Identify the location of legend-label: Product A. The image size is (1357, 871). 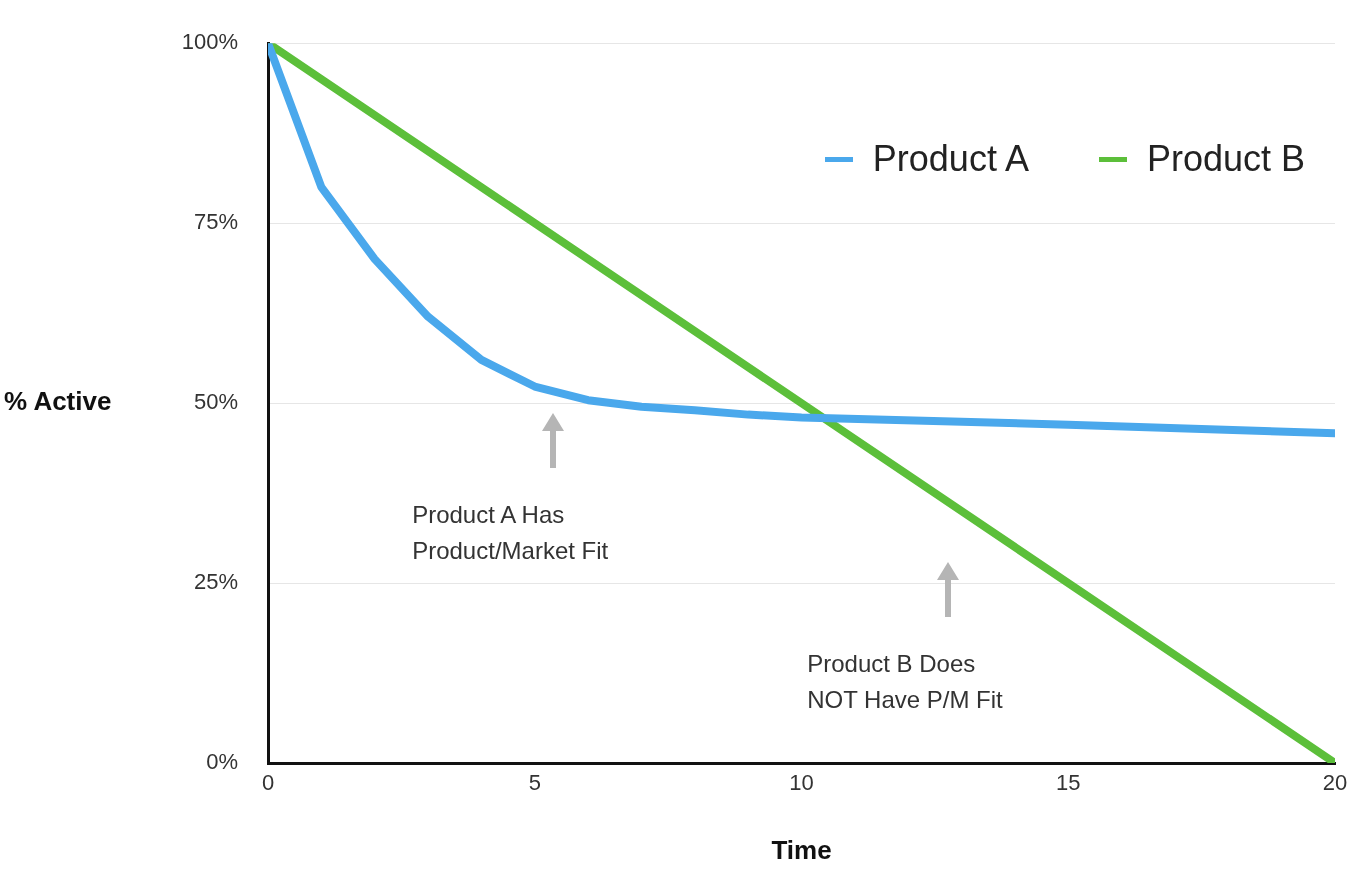
(950, 159).